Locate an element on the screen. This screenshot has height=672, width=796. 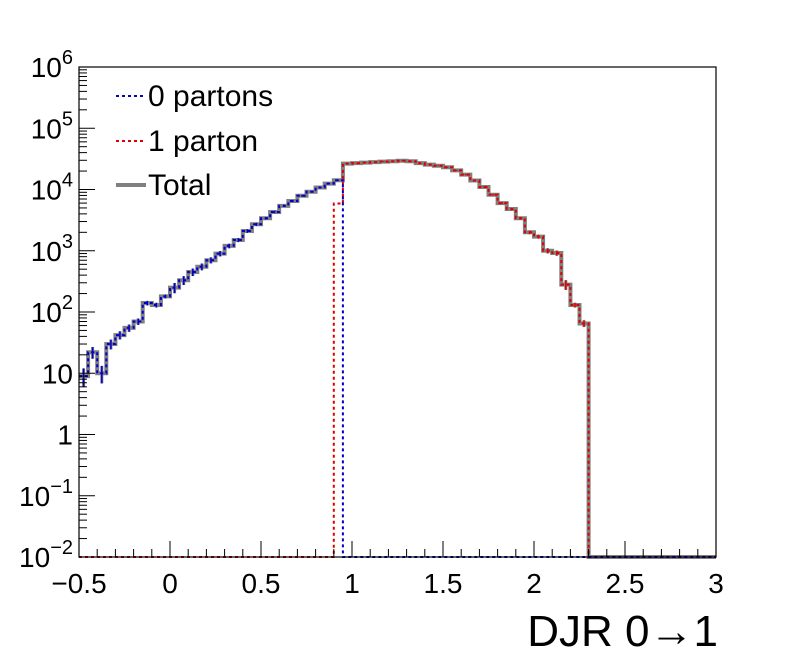
y-tick-label: 10⁴ is located at coordinates (52, 188).